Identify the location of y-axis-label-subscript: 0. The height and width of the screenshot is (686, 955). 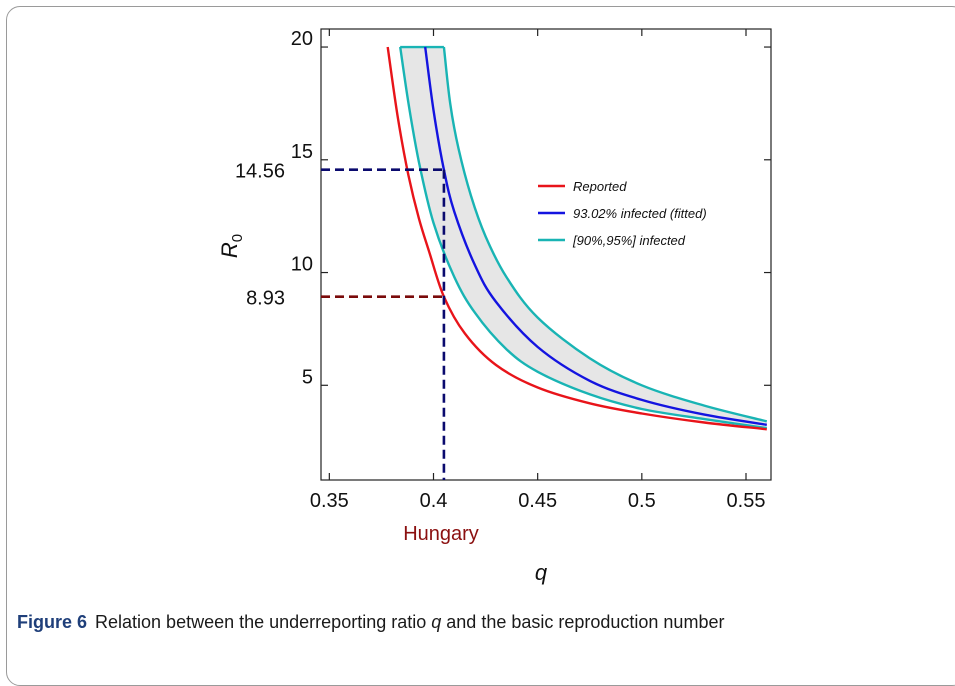
(237, 238).